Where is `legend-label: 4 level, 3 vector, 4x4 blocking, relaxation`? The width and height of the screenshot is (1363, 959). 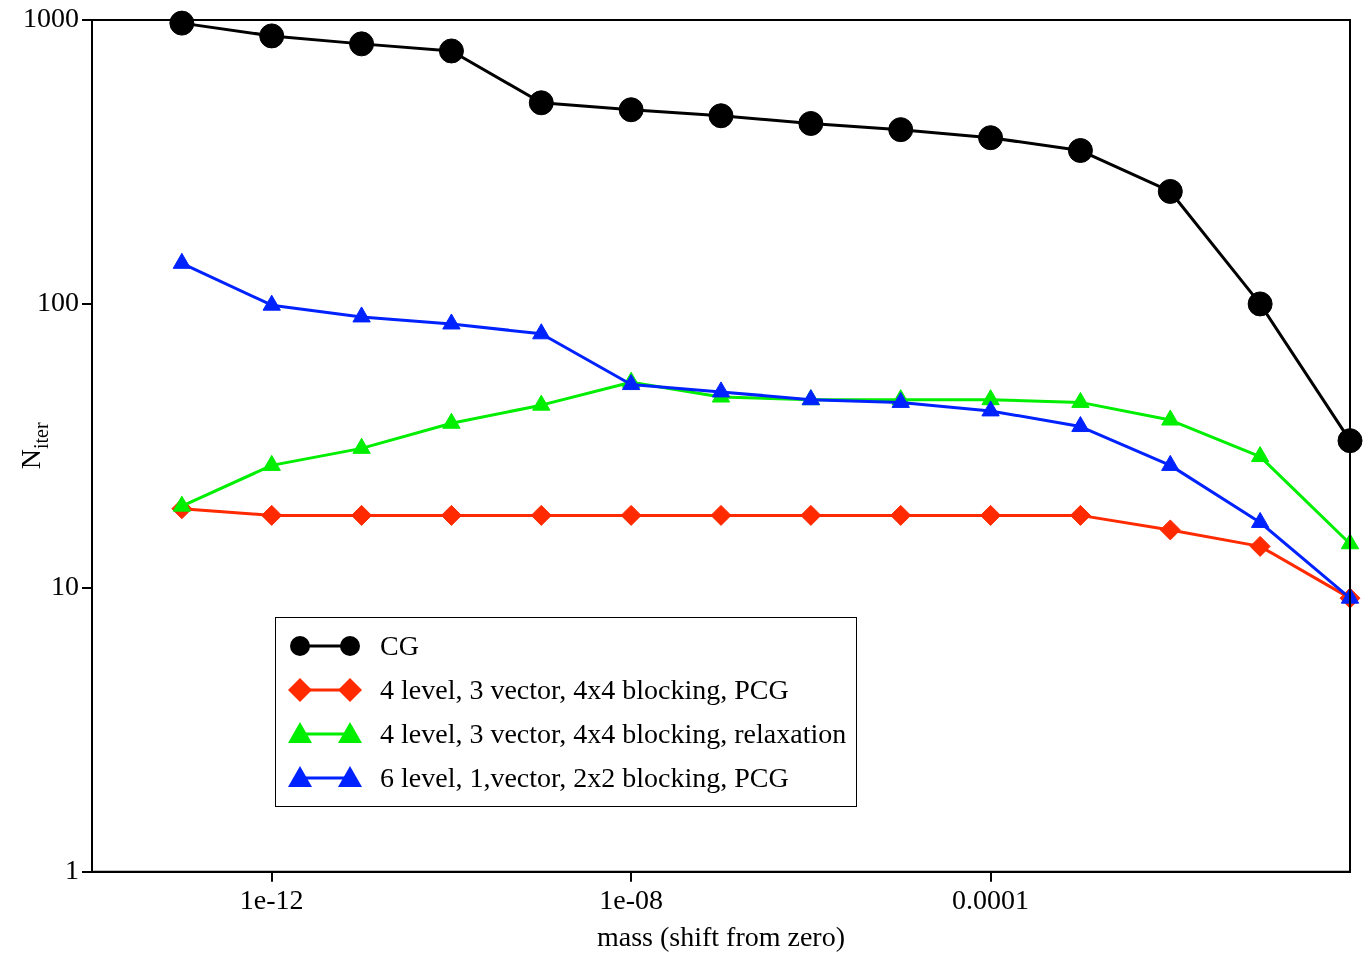 legend-label: 4 level, 3 vector, 4x4 blocking, relaxation is located at coordinates (613, 733).